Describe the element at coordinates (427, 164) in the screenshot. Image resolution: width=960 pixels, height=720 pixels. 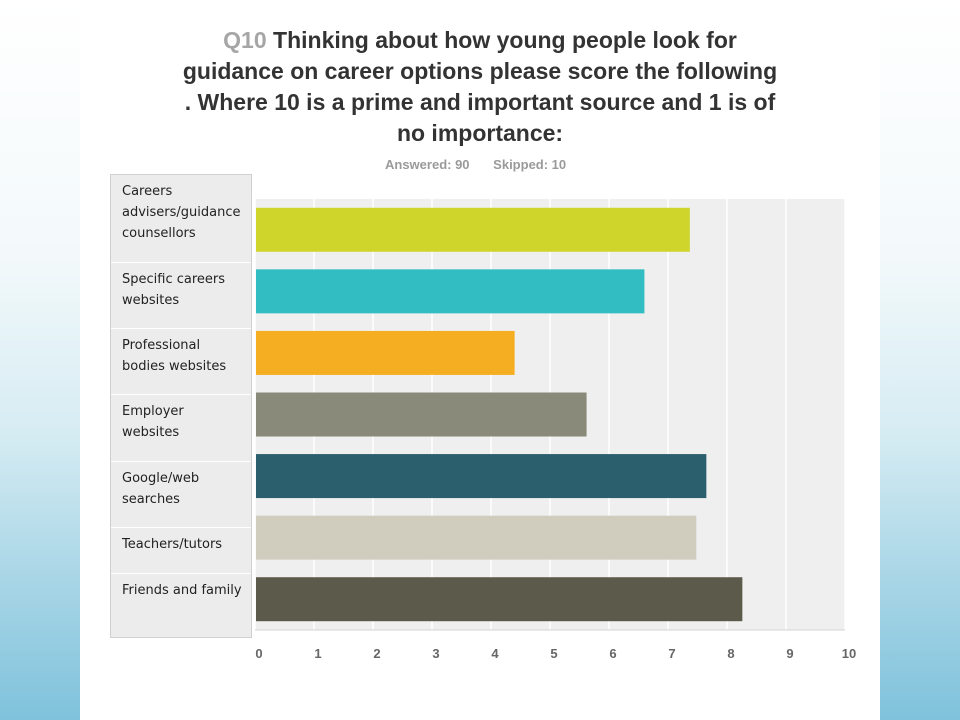
I see `answered-count: Answered: 90` at that location.